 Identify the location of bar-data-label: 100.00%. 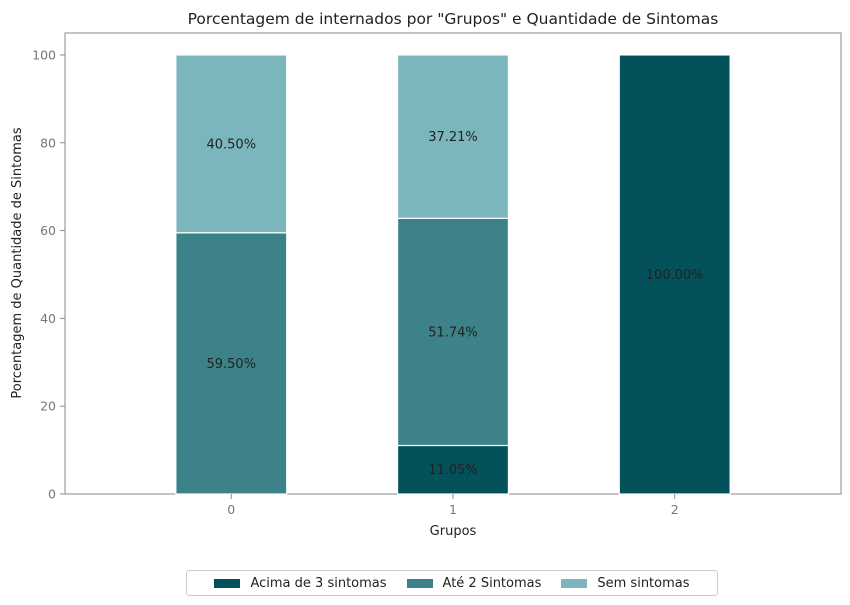
(675, 275).